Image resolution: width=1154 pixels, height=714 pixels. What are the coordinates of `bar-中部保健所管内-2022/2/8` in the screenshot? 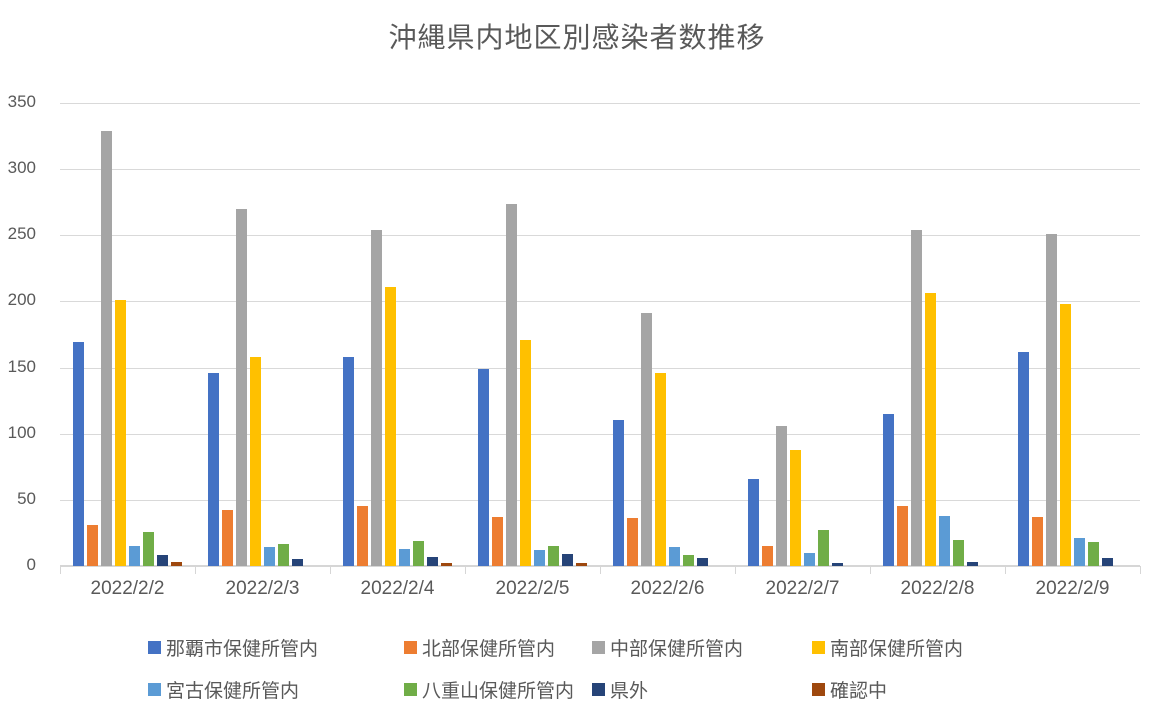 It's located at (916, 398).